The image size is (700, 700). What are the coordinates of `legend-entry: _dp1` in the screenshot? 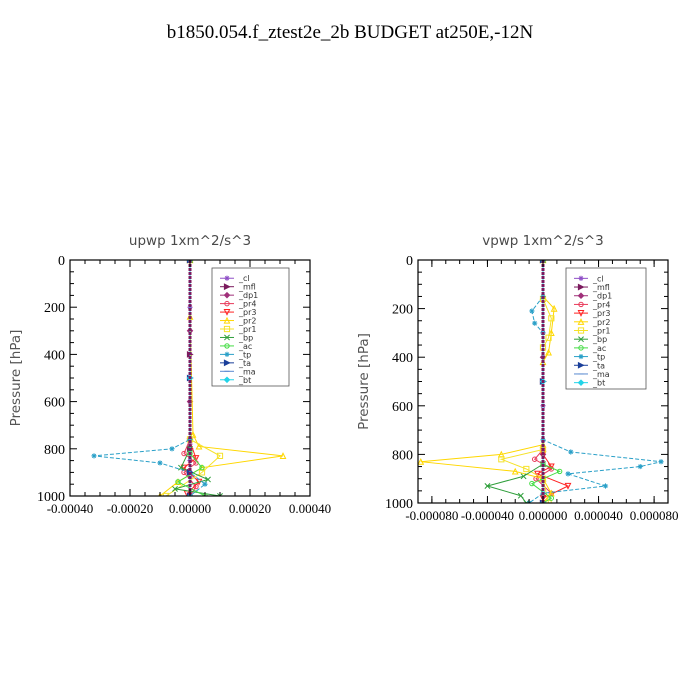 It's located at (248, 295).